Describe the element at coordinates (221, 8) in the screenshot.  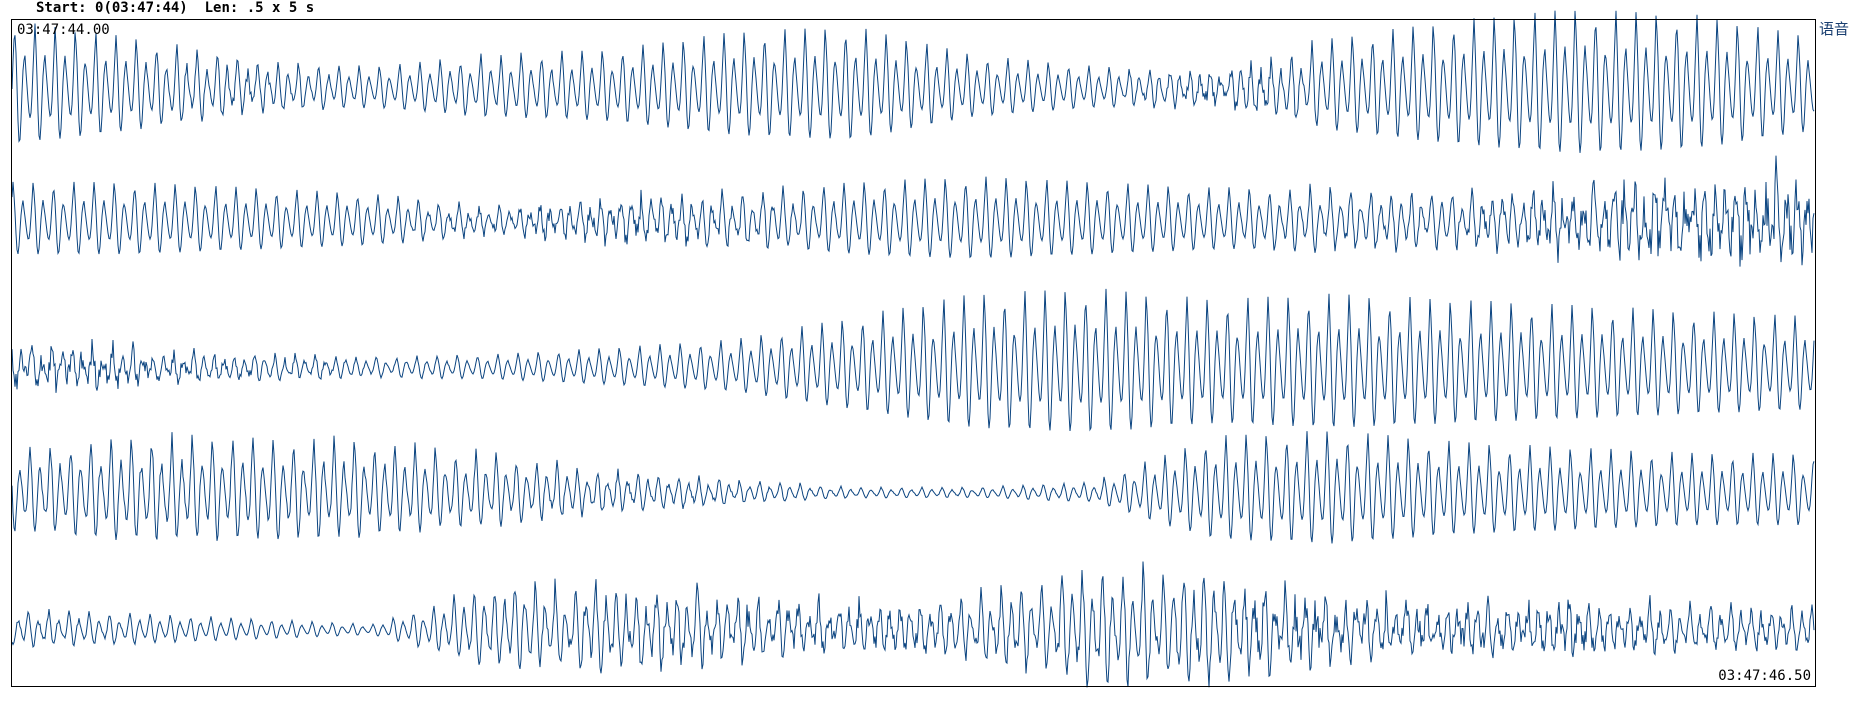
I see `len-label: Len:` at that location.